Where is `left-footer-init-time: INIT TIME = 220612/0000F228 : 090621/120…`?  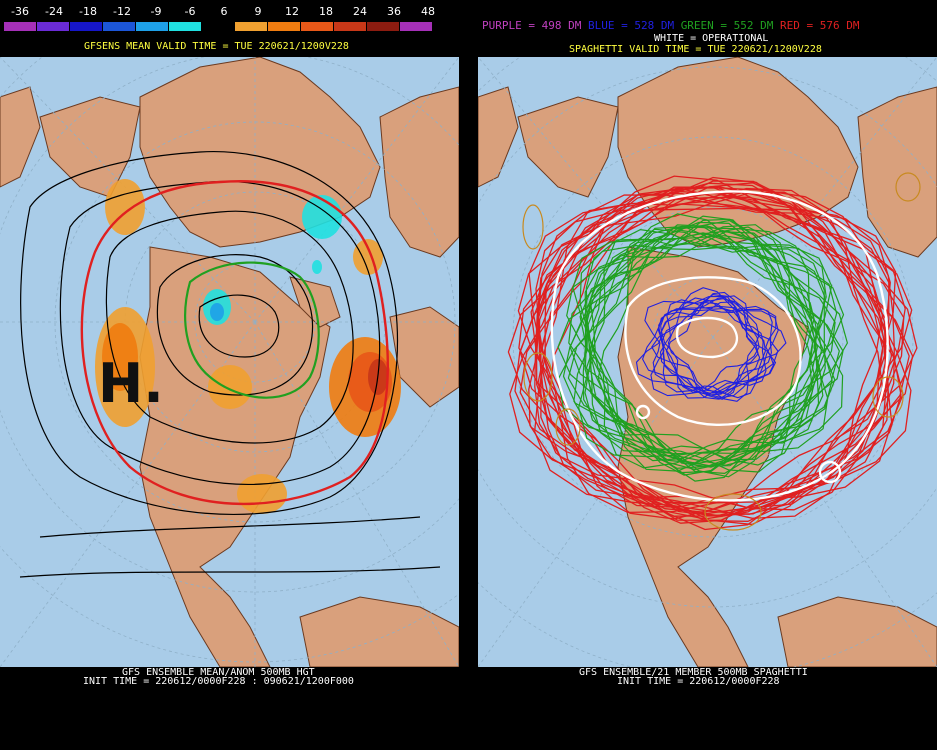 left-footer-init-time: INIT TIME = 220612/0000F228 : 090621/120… is located at coordinates (218, 681).